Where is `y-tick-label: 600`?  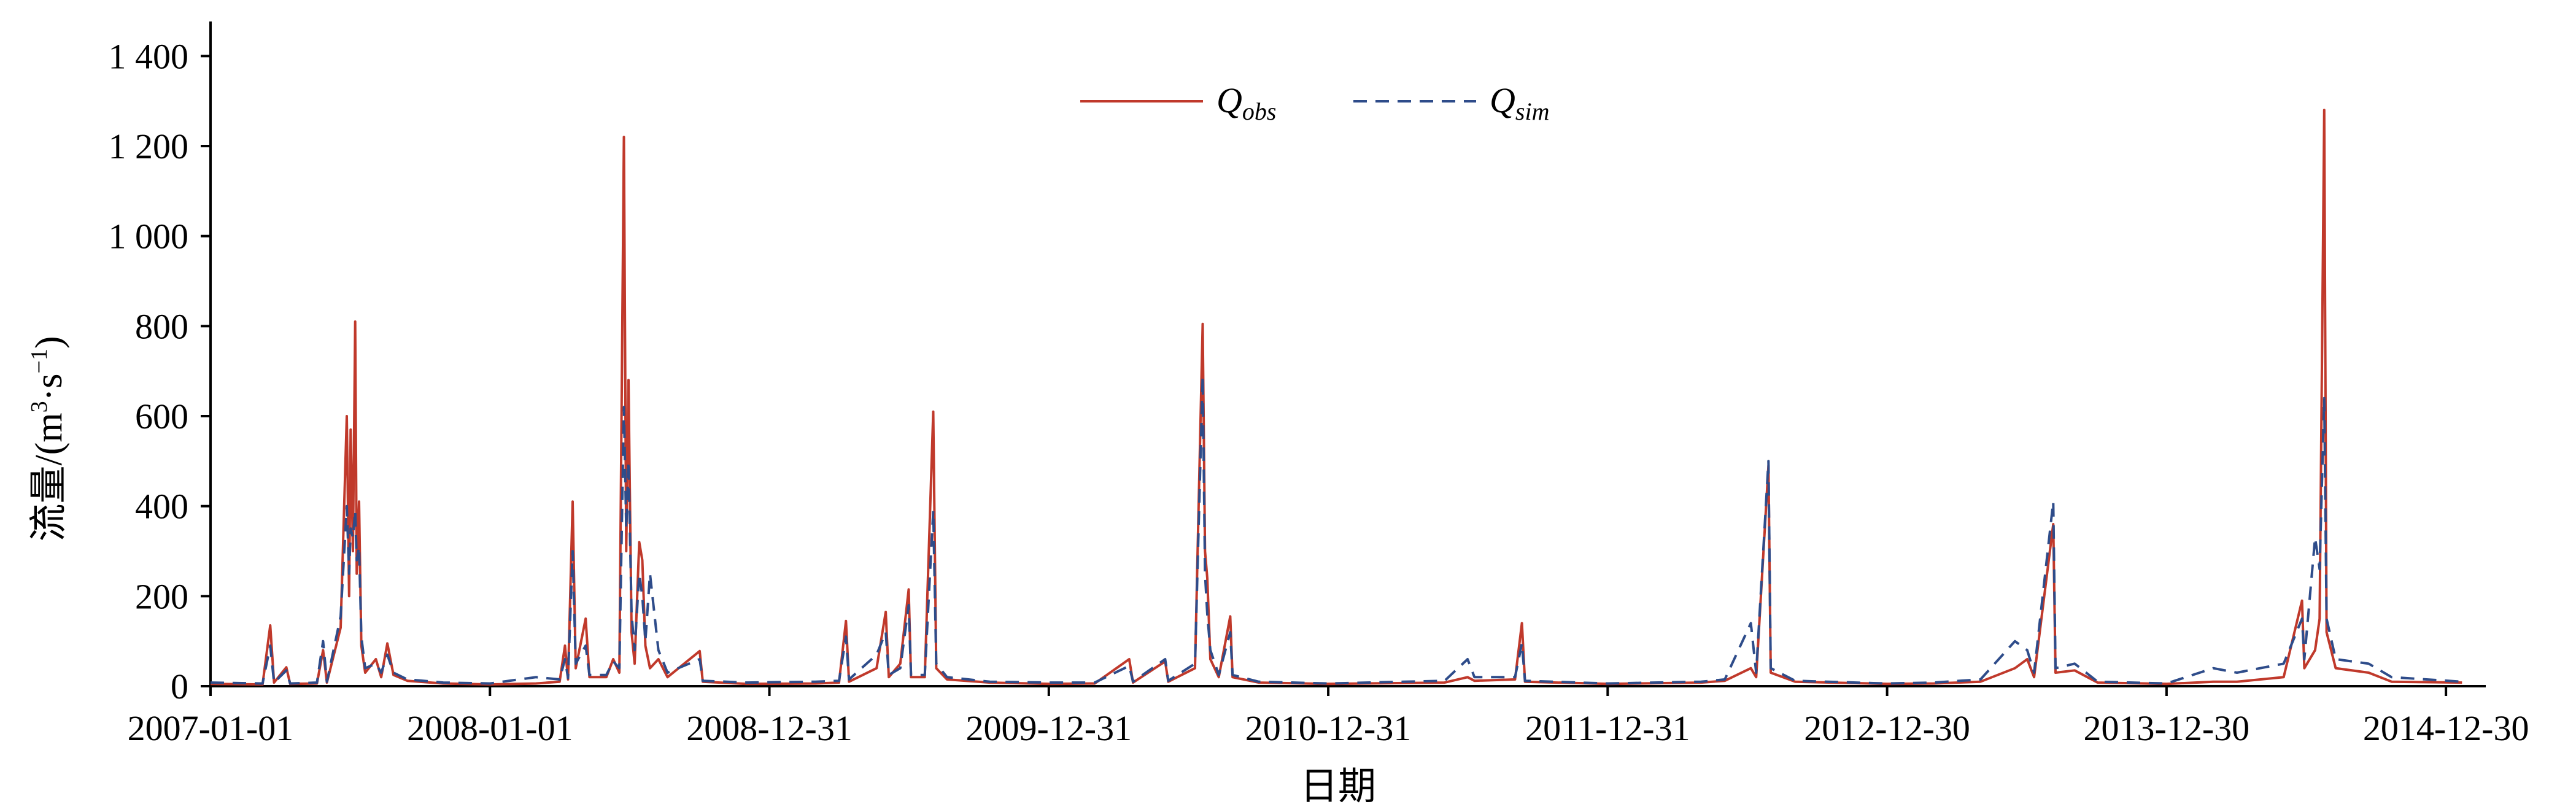 y-tick-label: 600 is located at coordinates (161, 416).